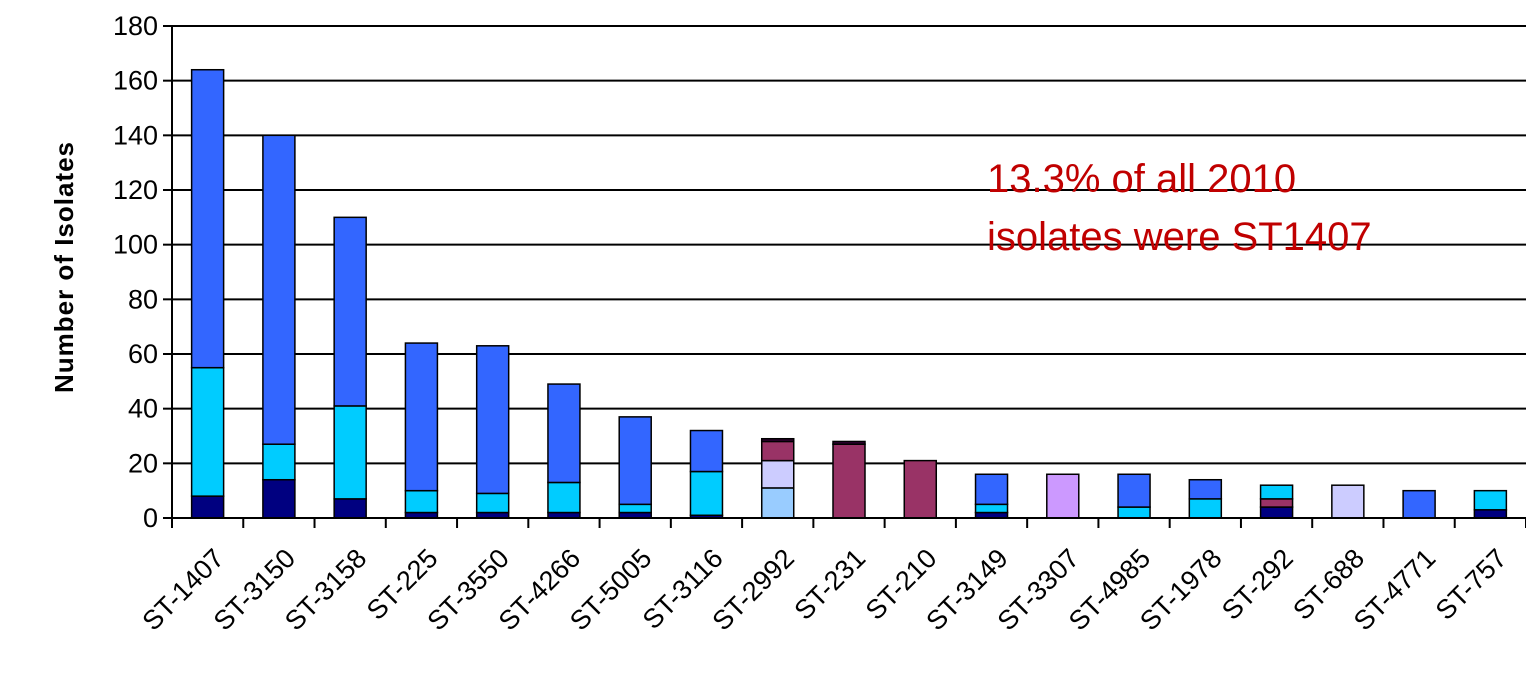  What do you see at coordinates (143, 409) in the screenshot?
I see `y-tick-label: 40` at bounding box center [143, 409].